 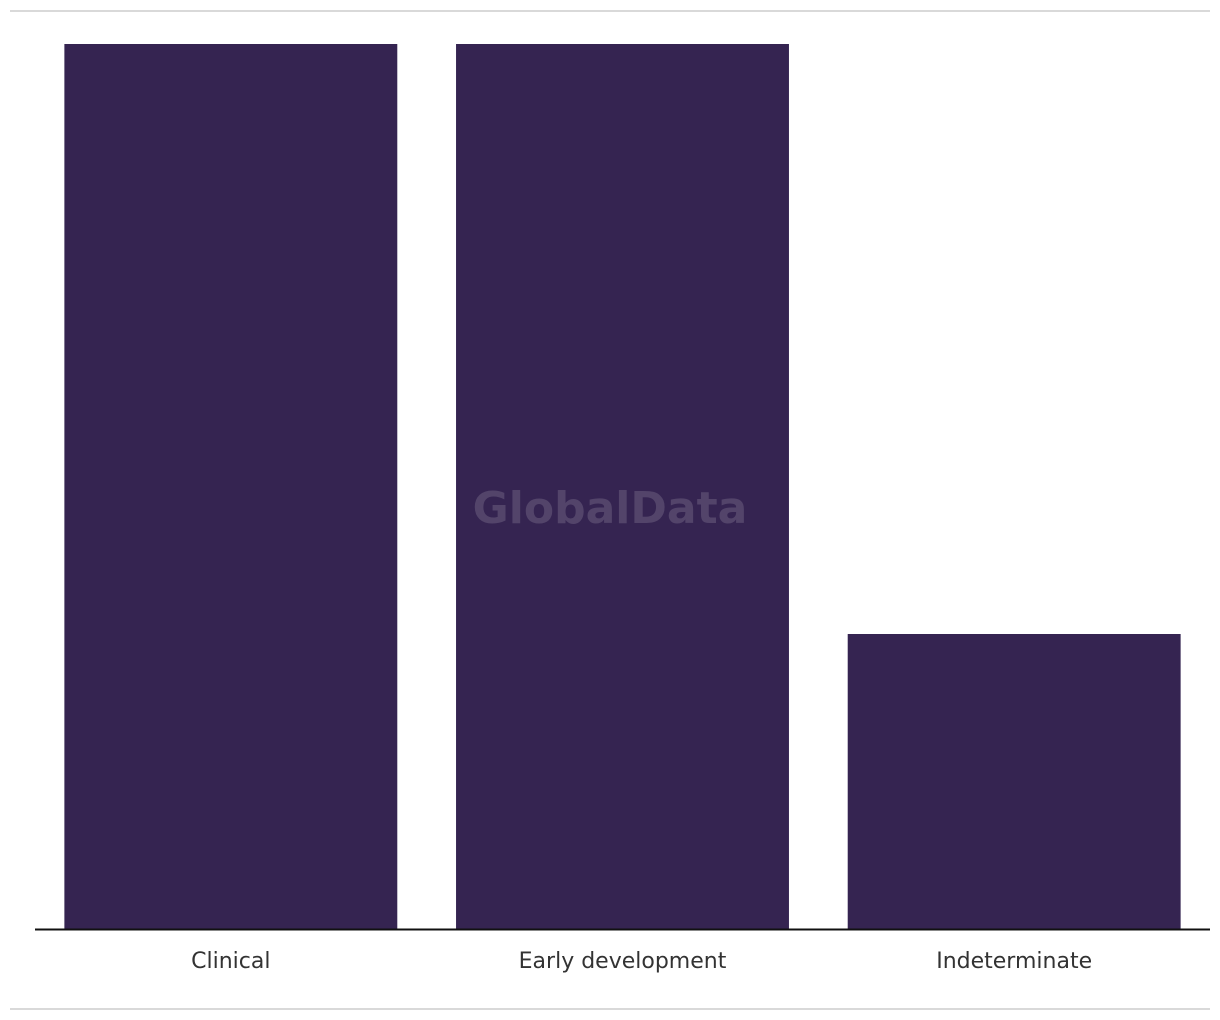 What do you see at coordinates (1014, 961) in the screenshot?
I see `x-tick-label: Indeterminate` at bounding box center [1014, 961].